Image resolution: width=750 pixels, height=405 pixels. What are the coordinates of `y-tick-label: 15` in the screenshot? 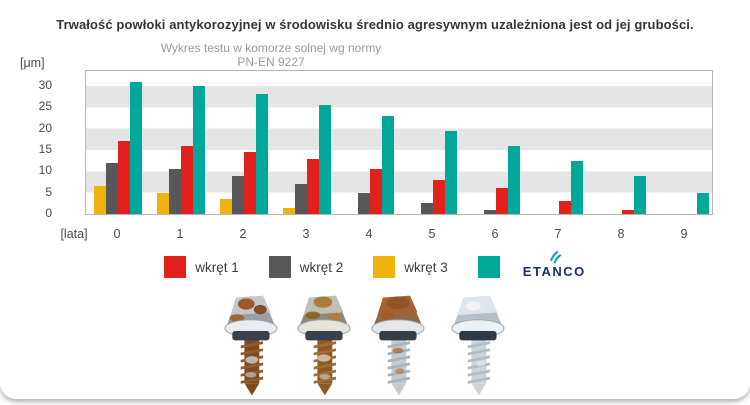 It's located at (45, 148).